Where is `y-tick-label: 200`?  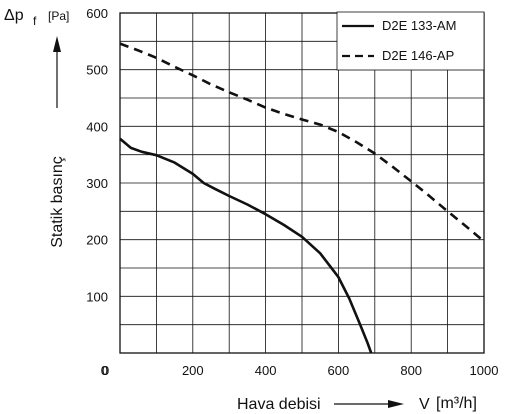
y-tick-label: 200 is located at coordinates (97, 240).